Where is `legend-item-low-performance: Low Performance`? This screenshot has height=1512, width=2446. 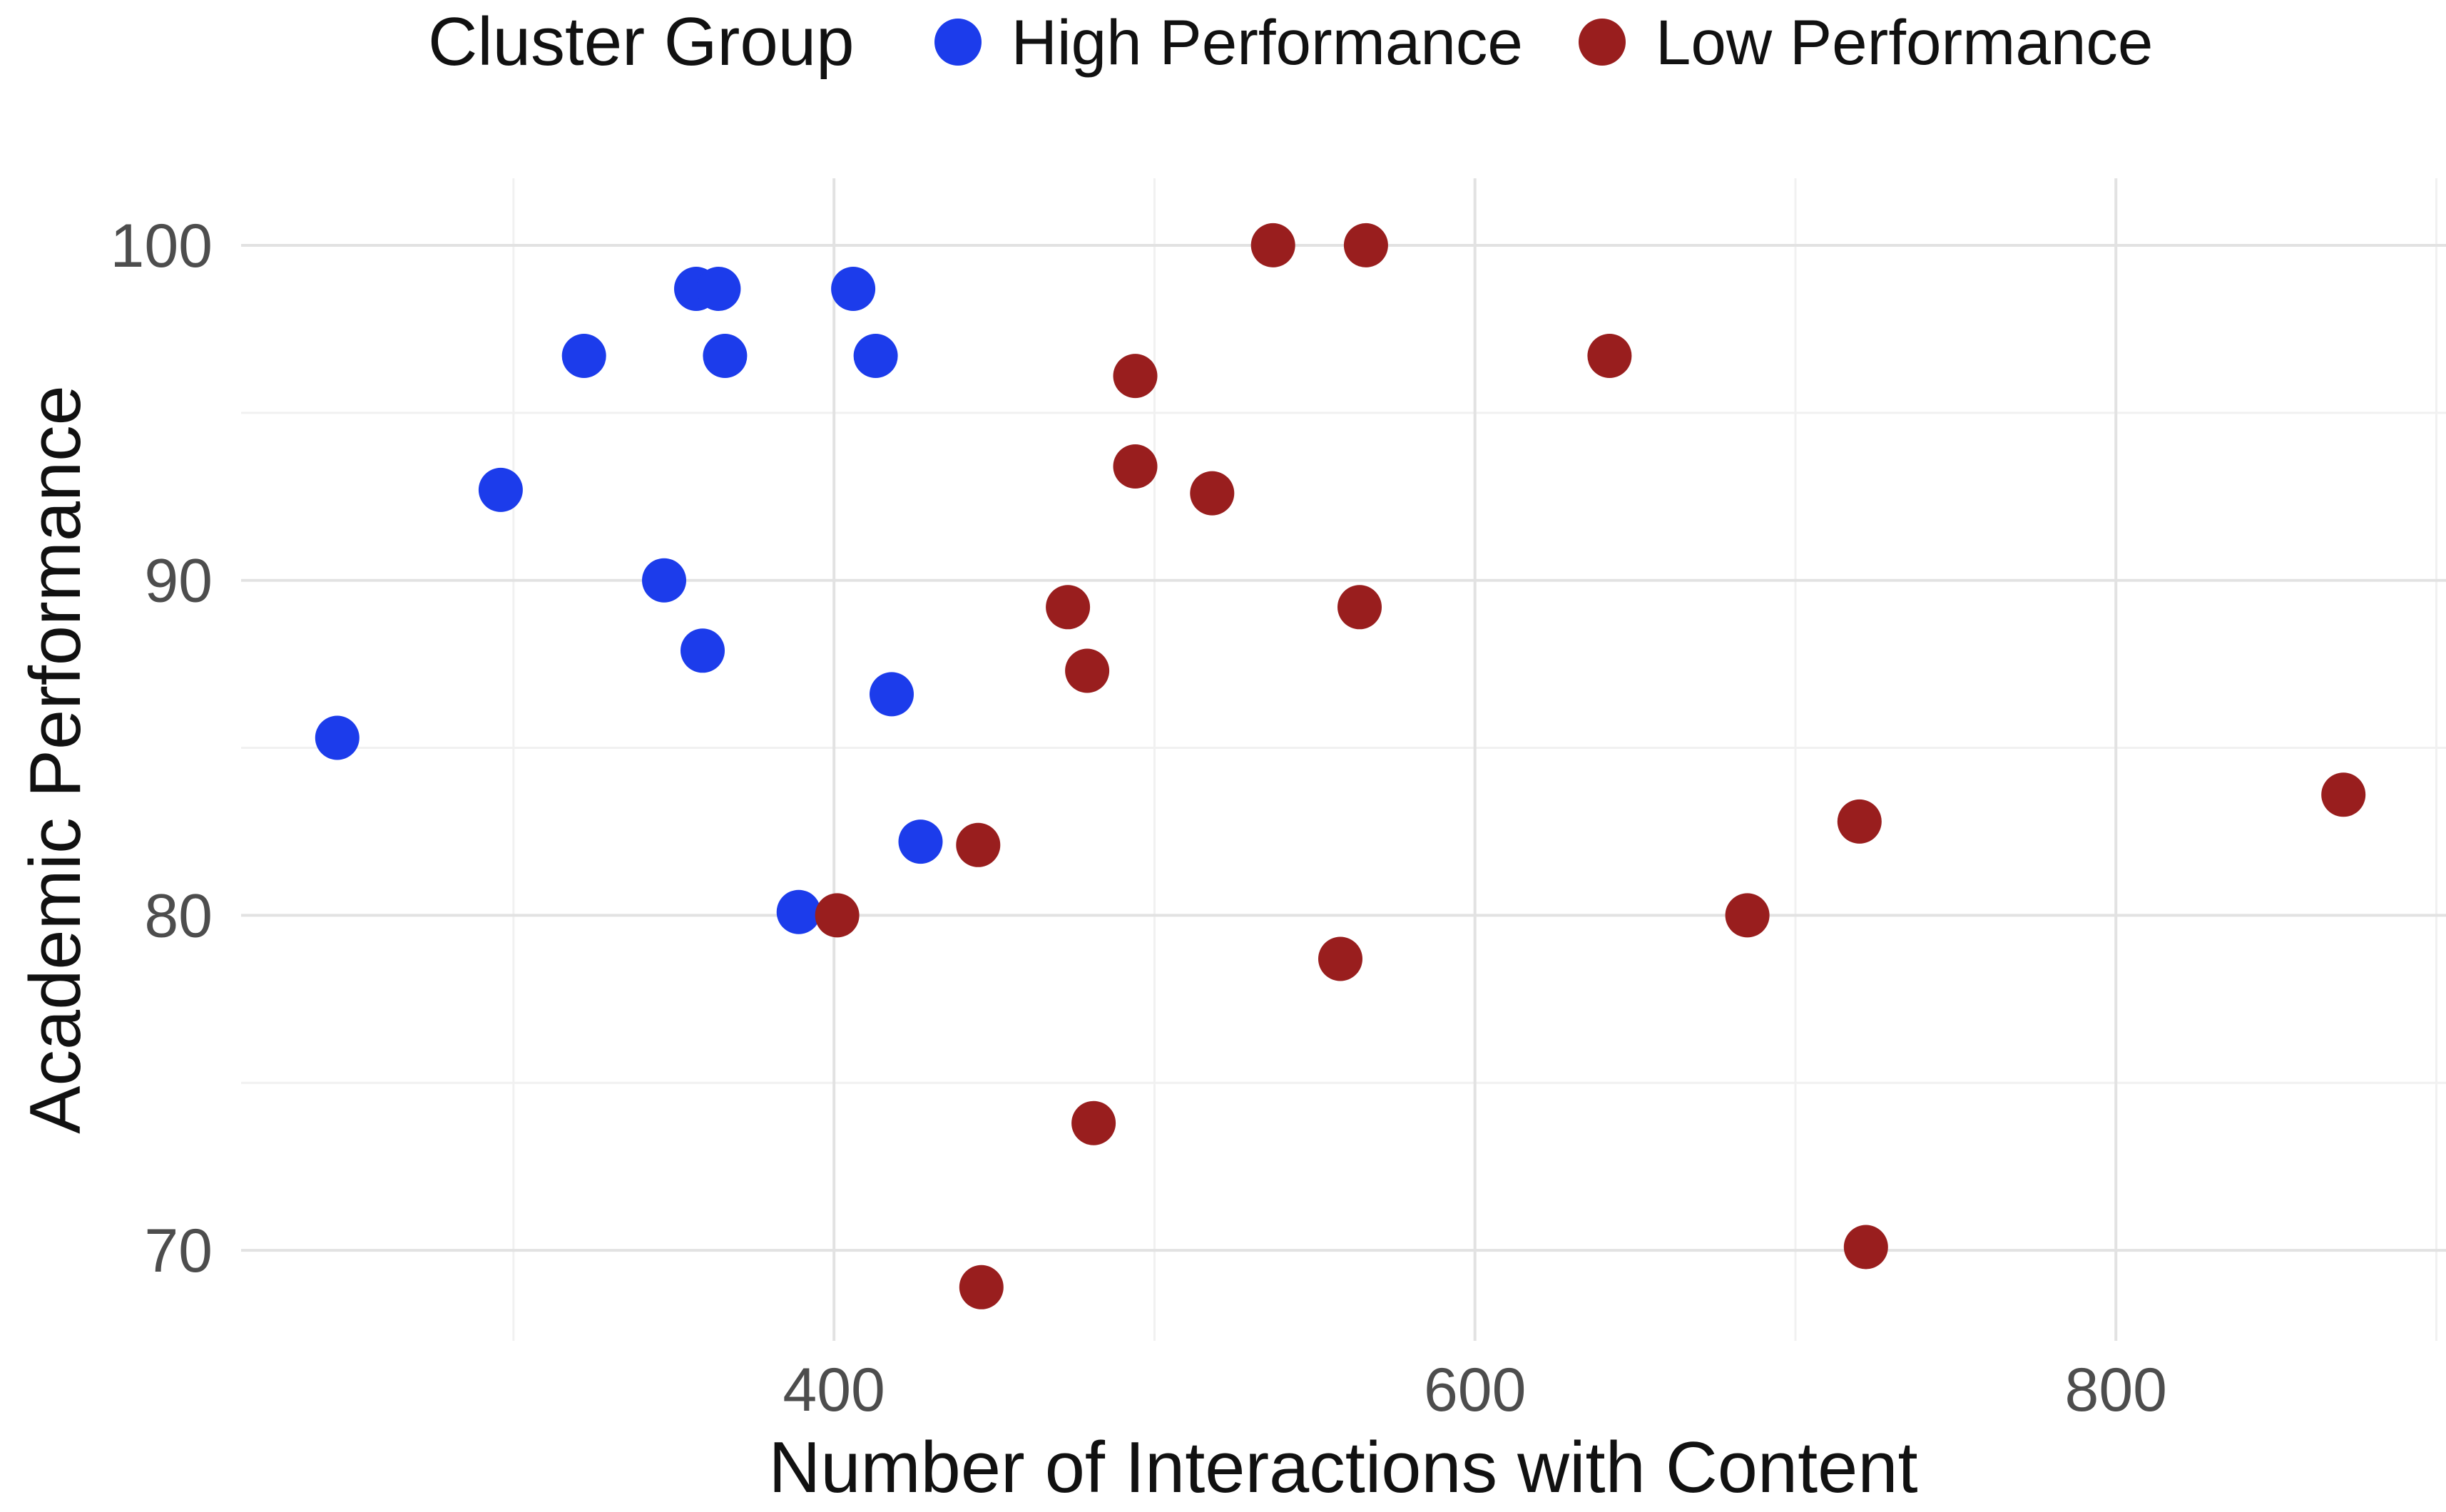 legend-item-low-performance: Low Performance is located at coordinates (1866, 42).